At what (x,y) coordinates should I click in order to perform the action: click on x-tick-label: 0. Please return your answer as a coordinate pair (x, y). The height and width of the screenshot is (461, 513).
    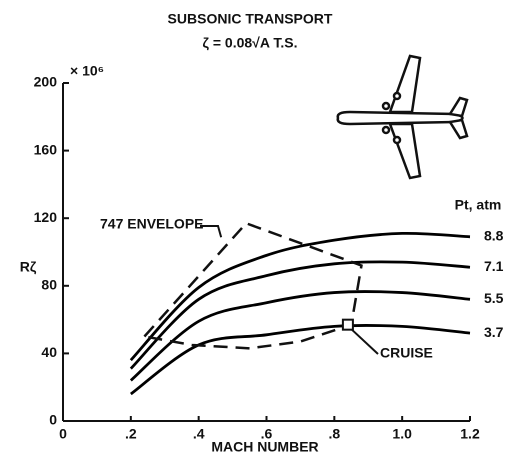
    Looking at the image, I should click on (63, 434).